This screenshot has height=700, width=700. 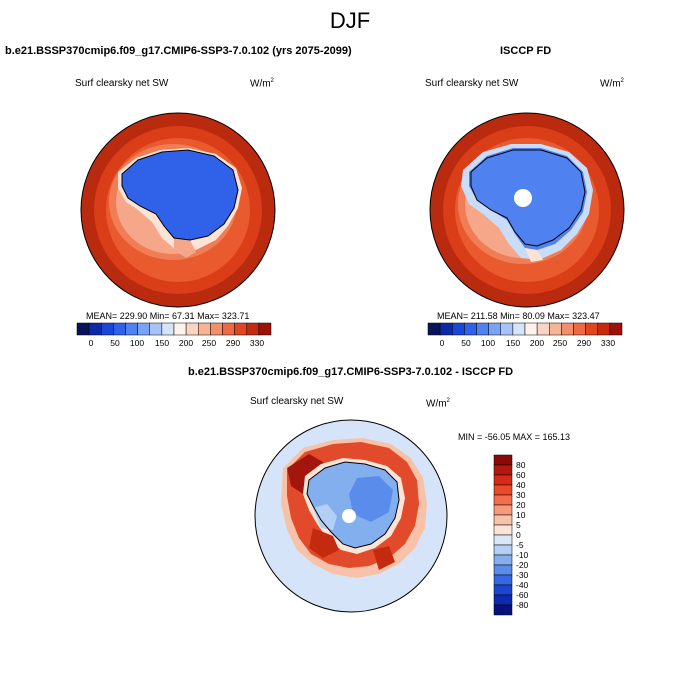 I want to click on diff-colorbar-tick: 10, so click(x=521, y=515).